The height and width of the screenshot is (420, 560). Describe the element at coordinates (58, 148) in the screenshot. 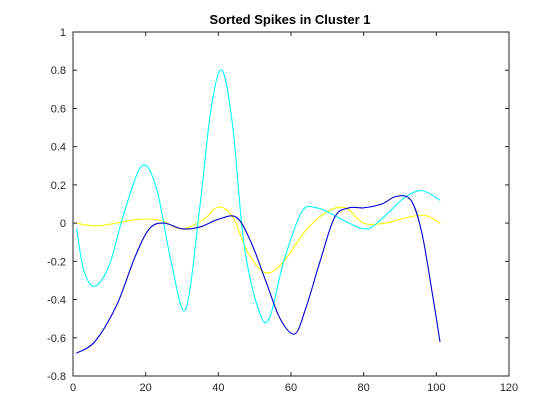

I see `y-tick-label: 0.4` at that location.